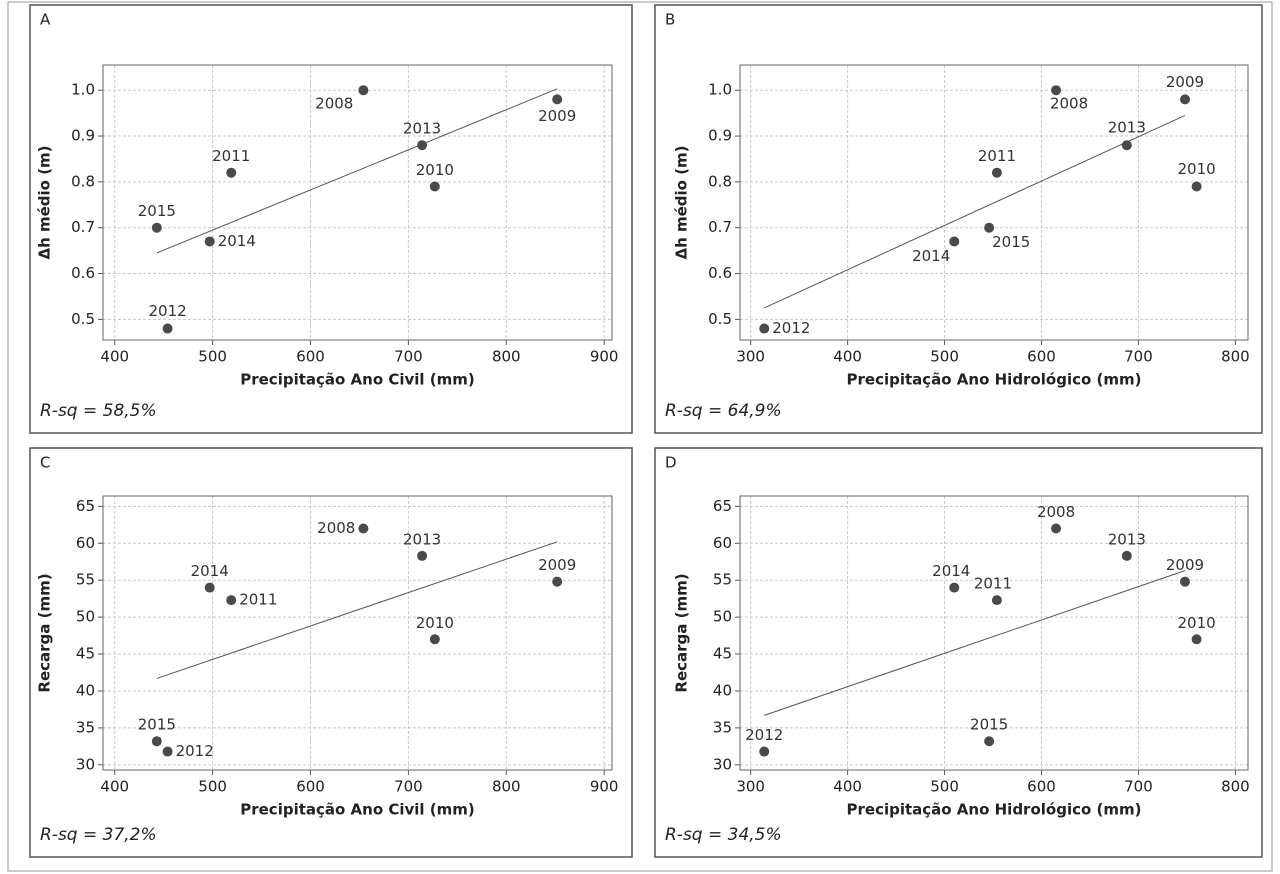 The height and width of the screenshot is (874, 1280). Describe the element at coordinates (750, 787) in the screenshot. I see `x-tick-label: 300` at that location.